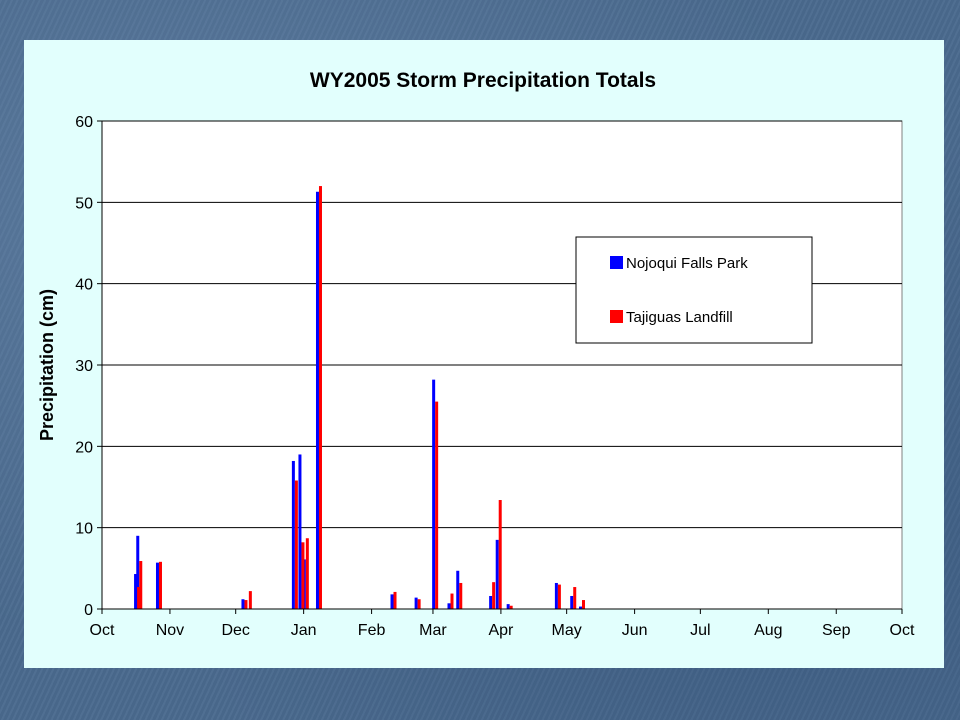  Describe the element at coordinates (501, 630) in the screenshot. I see `x-tick-label: Apr` at that location.